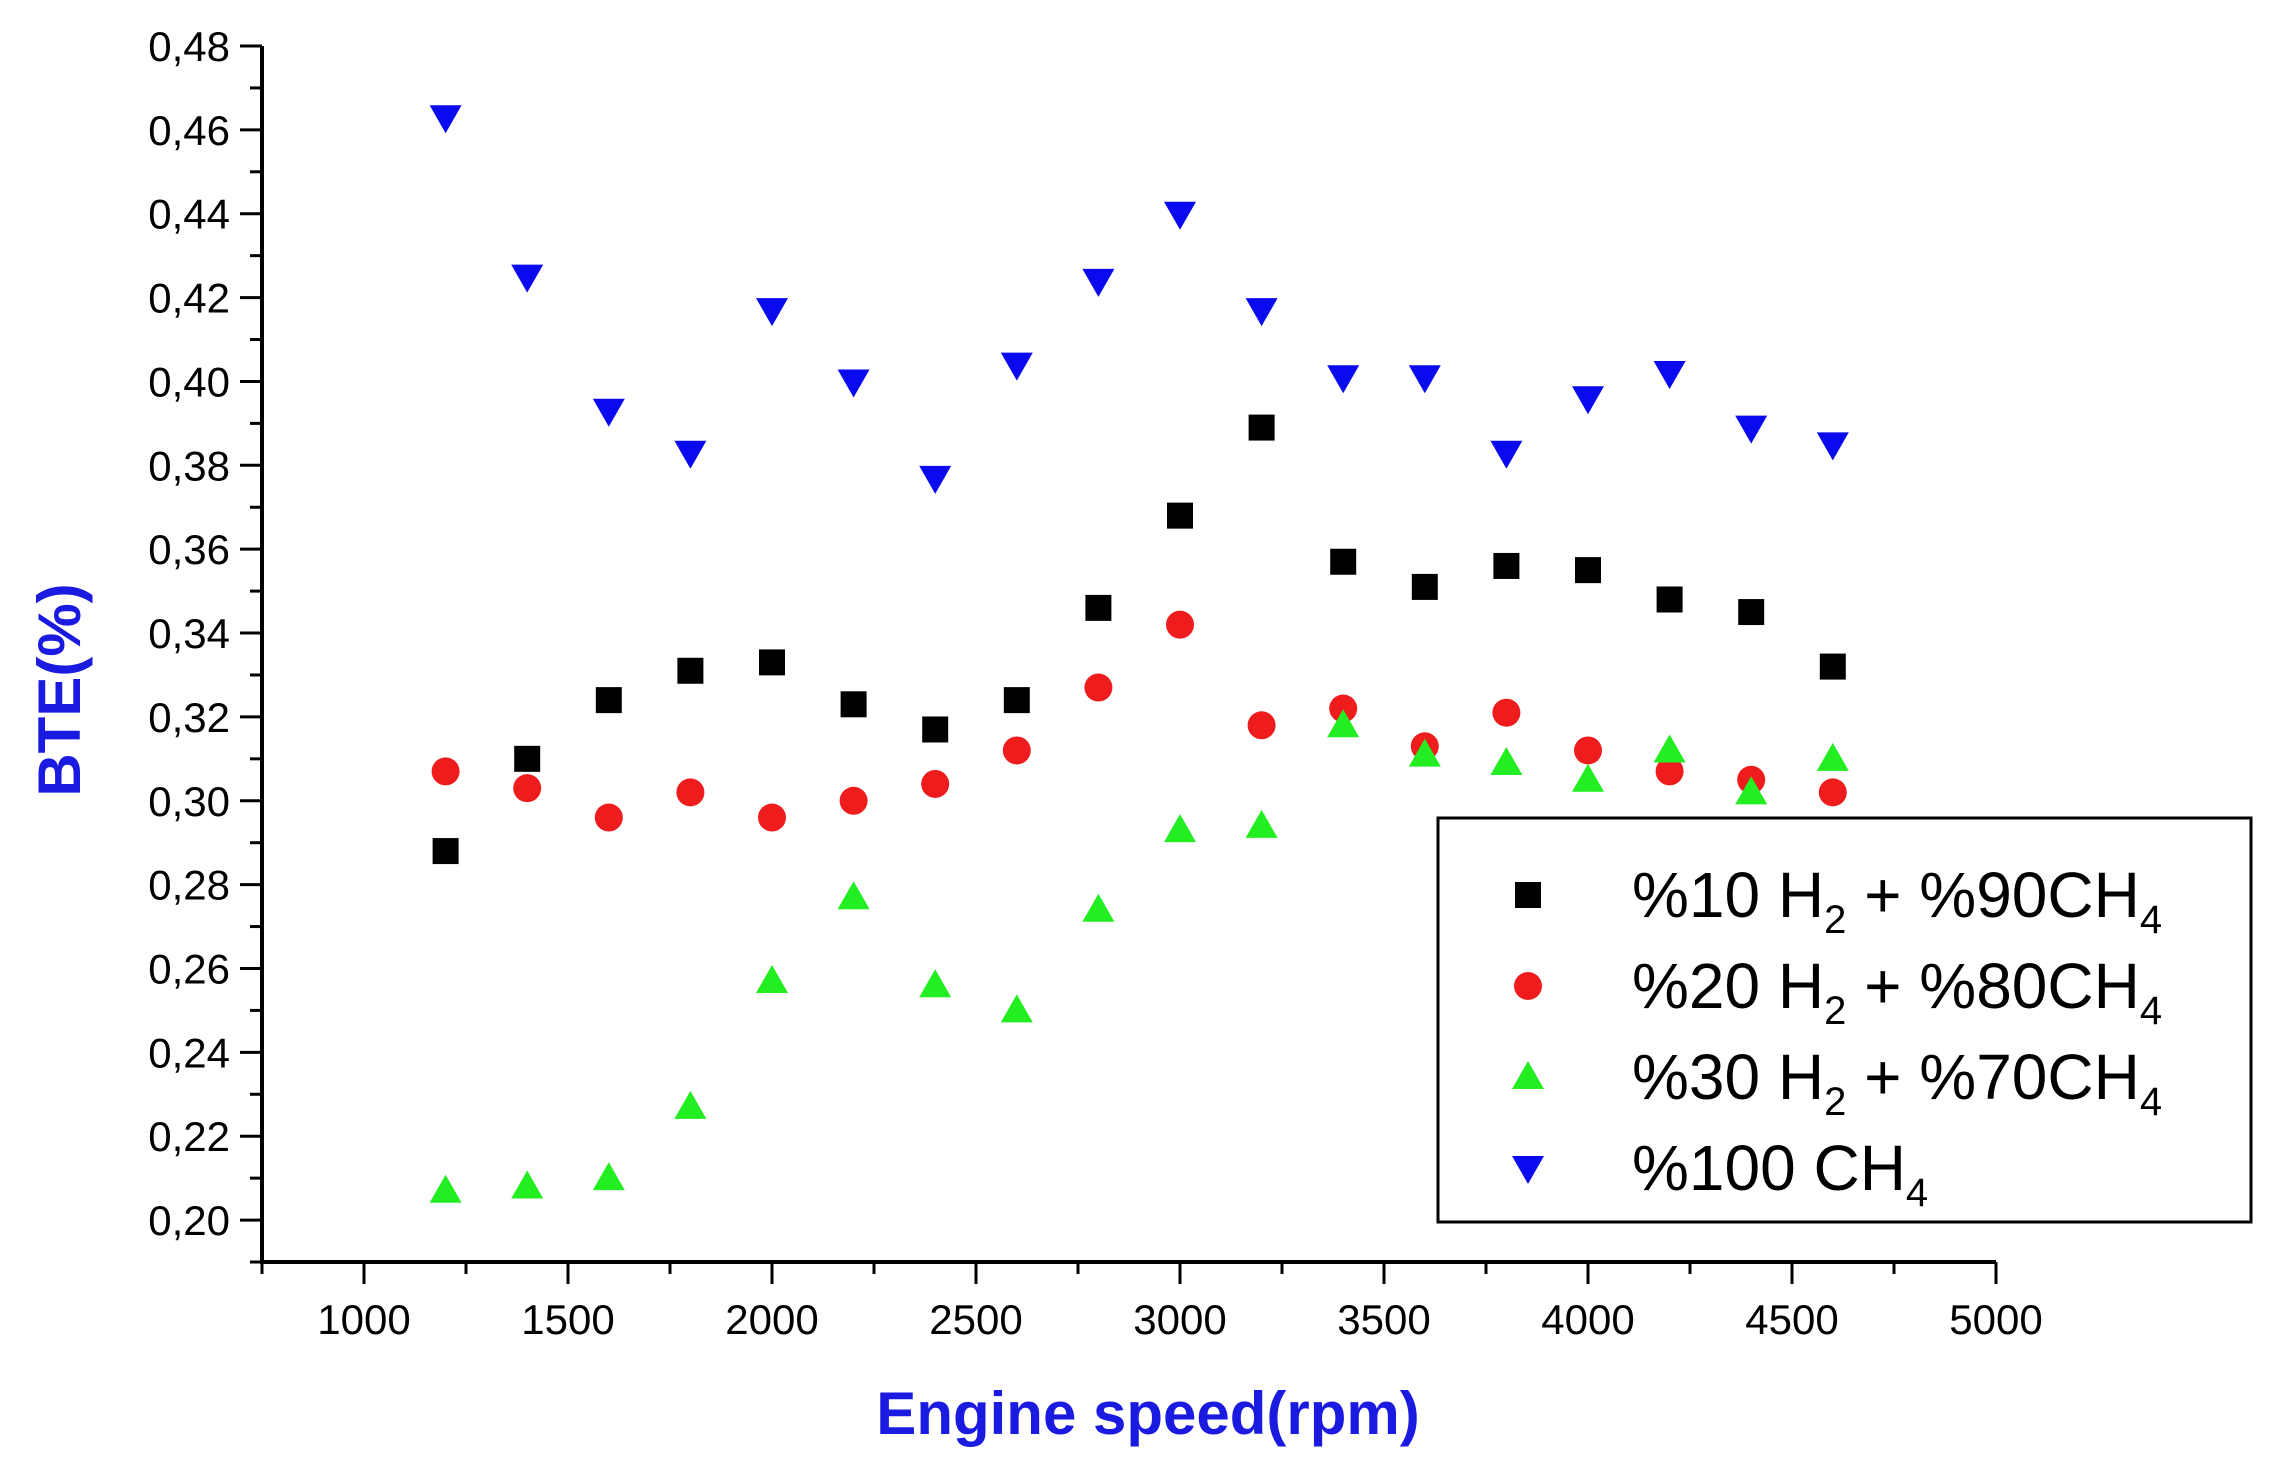 This screenshot has height=1469, width=2278. What do you see at coordinates (1179, 1319) in the screenshot?
I see `x-tick-label: 3000` at bounding box center [1179, 1319].